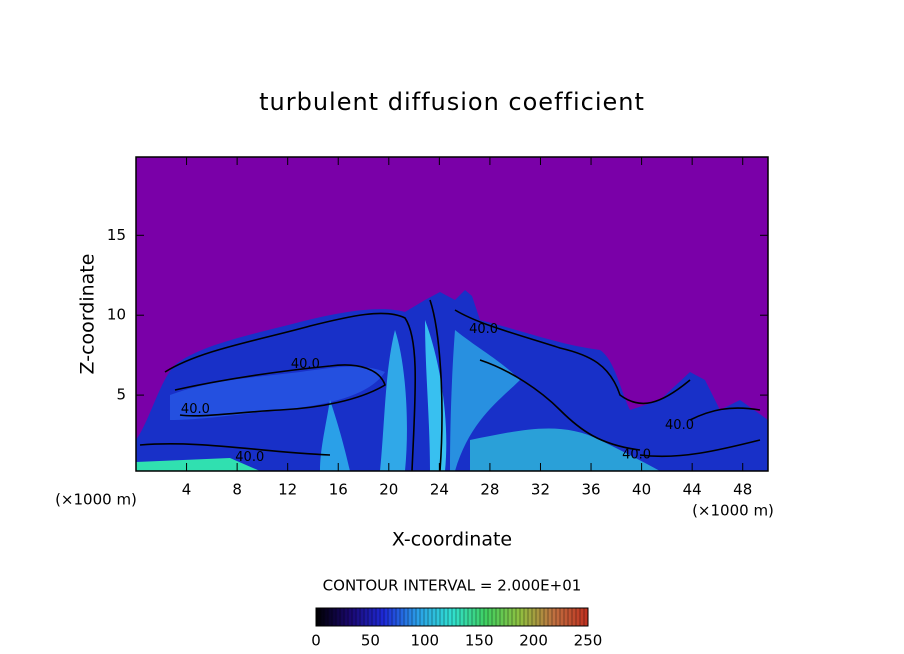 The image size is (904, 654). I want to click on x-tick-label: 12, so click(287, 490).